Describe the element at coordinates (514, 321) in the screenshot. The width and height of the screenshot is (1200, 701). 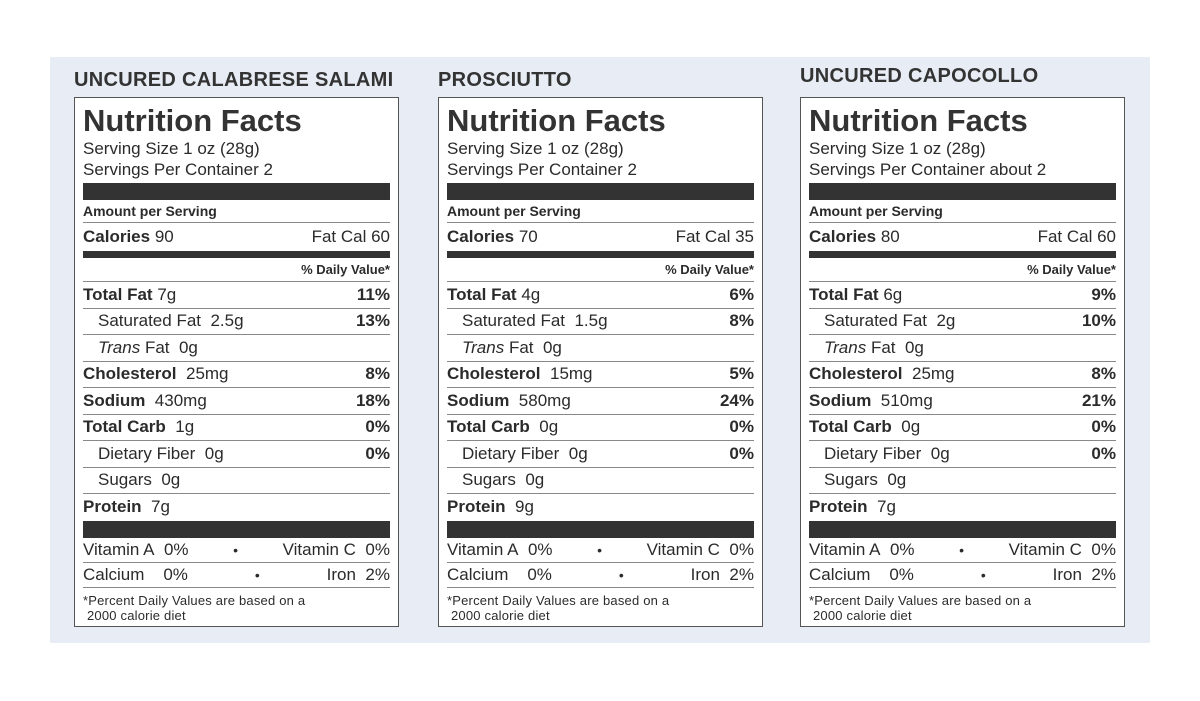
I see `saturated-fat-label: Saturated Fat` at that location.